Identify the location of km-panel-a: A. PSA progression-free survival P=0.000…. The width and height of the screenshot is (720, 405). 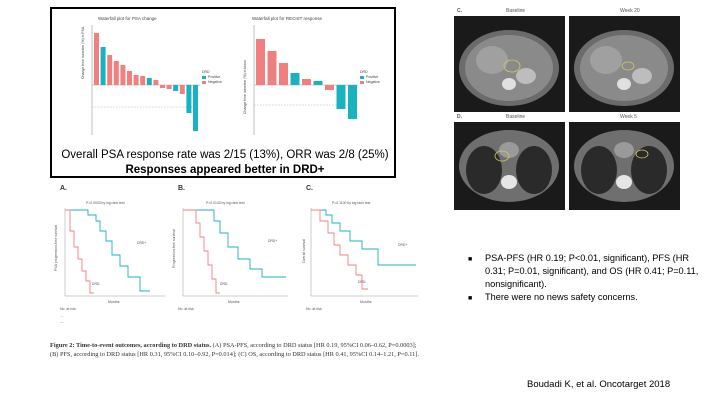
(110, 260).